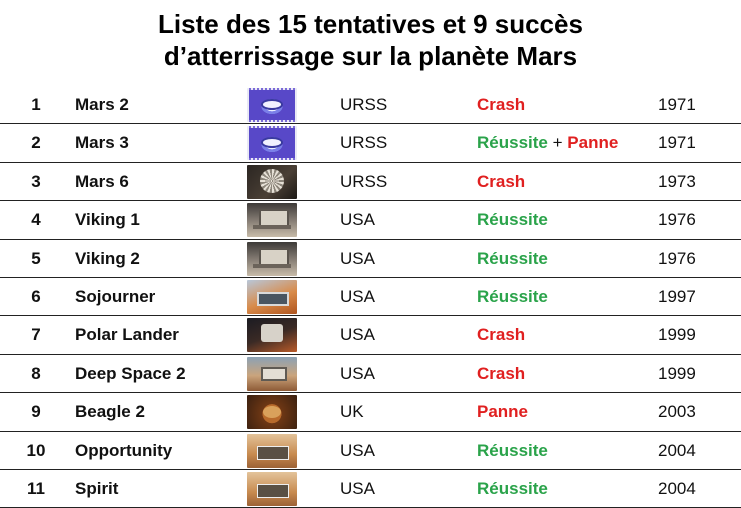  I want to click on row-number: 5, so click(36, 258).